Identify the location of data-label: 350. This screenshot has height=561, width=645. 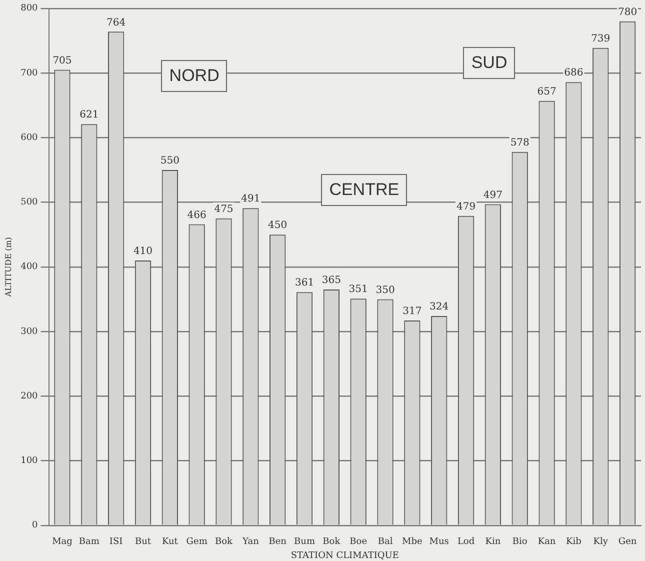
(385, 290).